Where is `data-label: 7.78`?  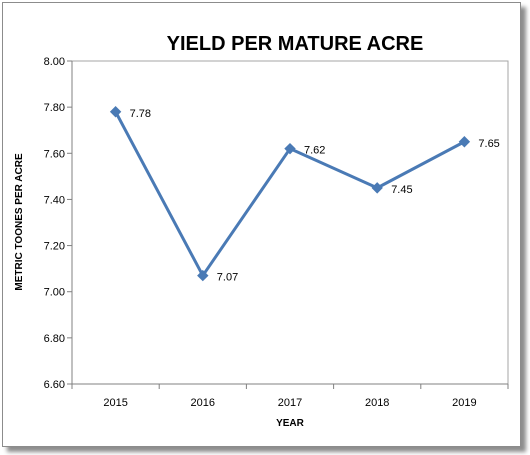 data-label: 7.78 is located at coordinates (140, 114).